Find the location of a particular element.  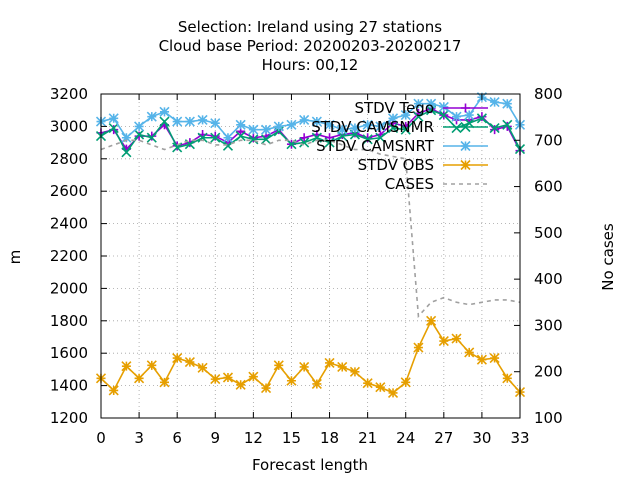

legend-marker-stdv-tego is located at coordinates (465, 108).